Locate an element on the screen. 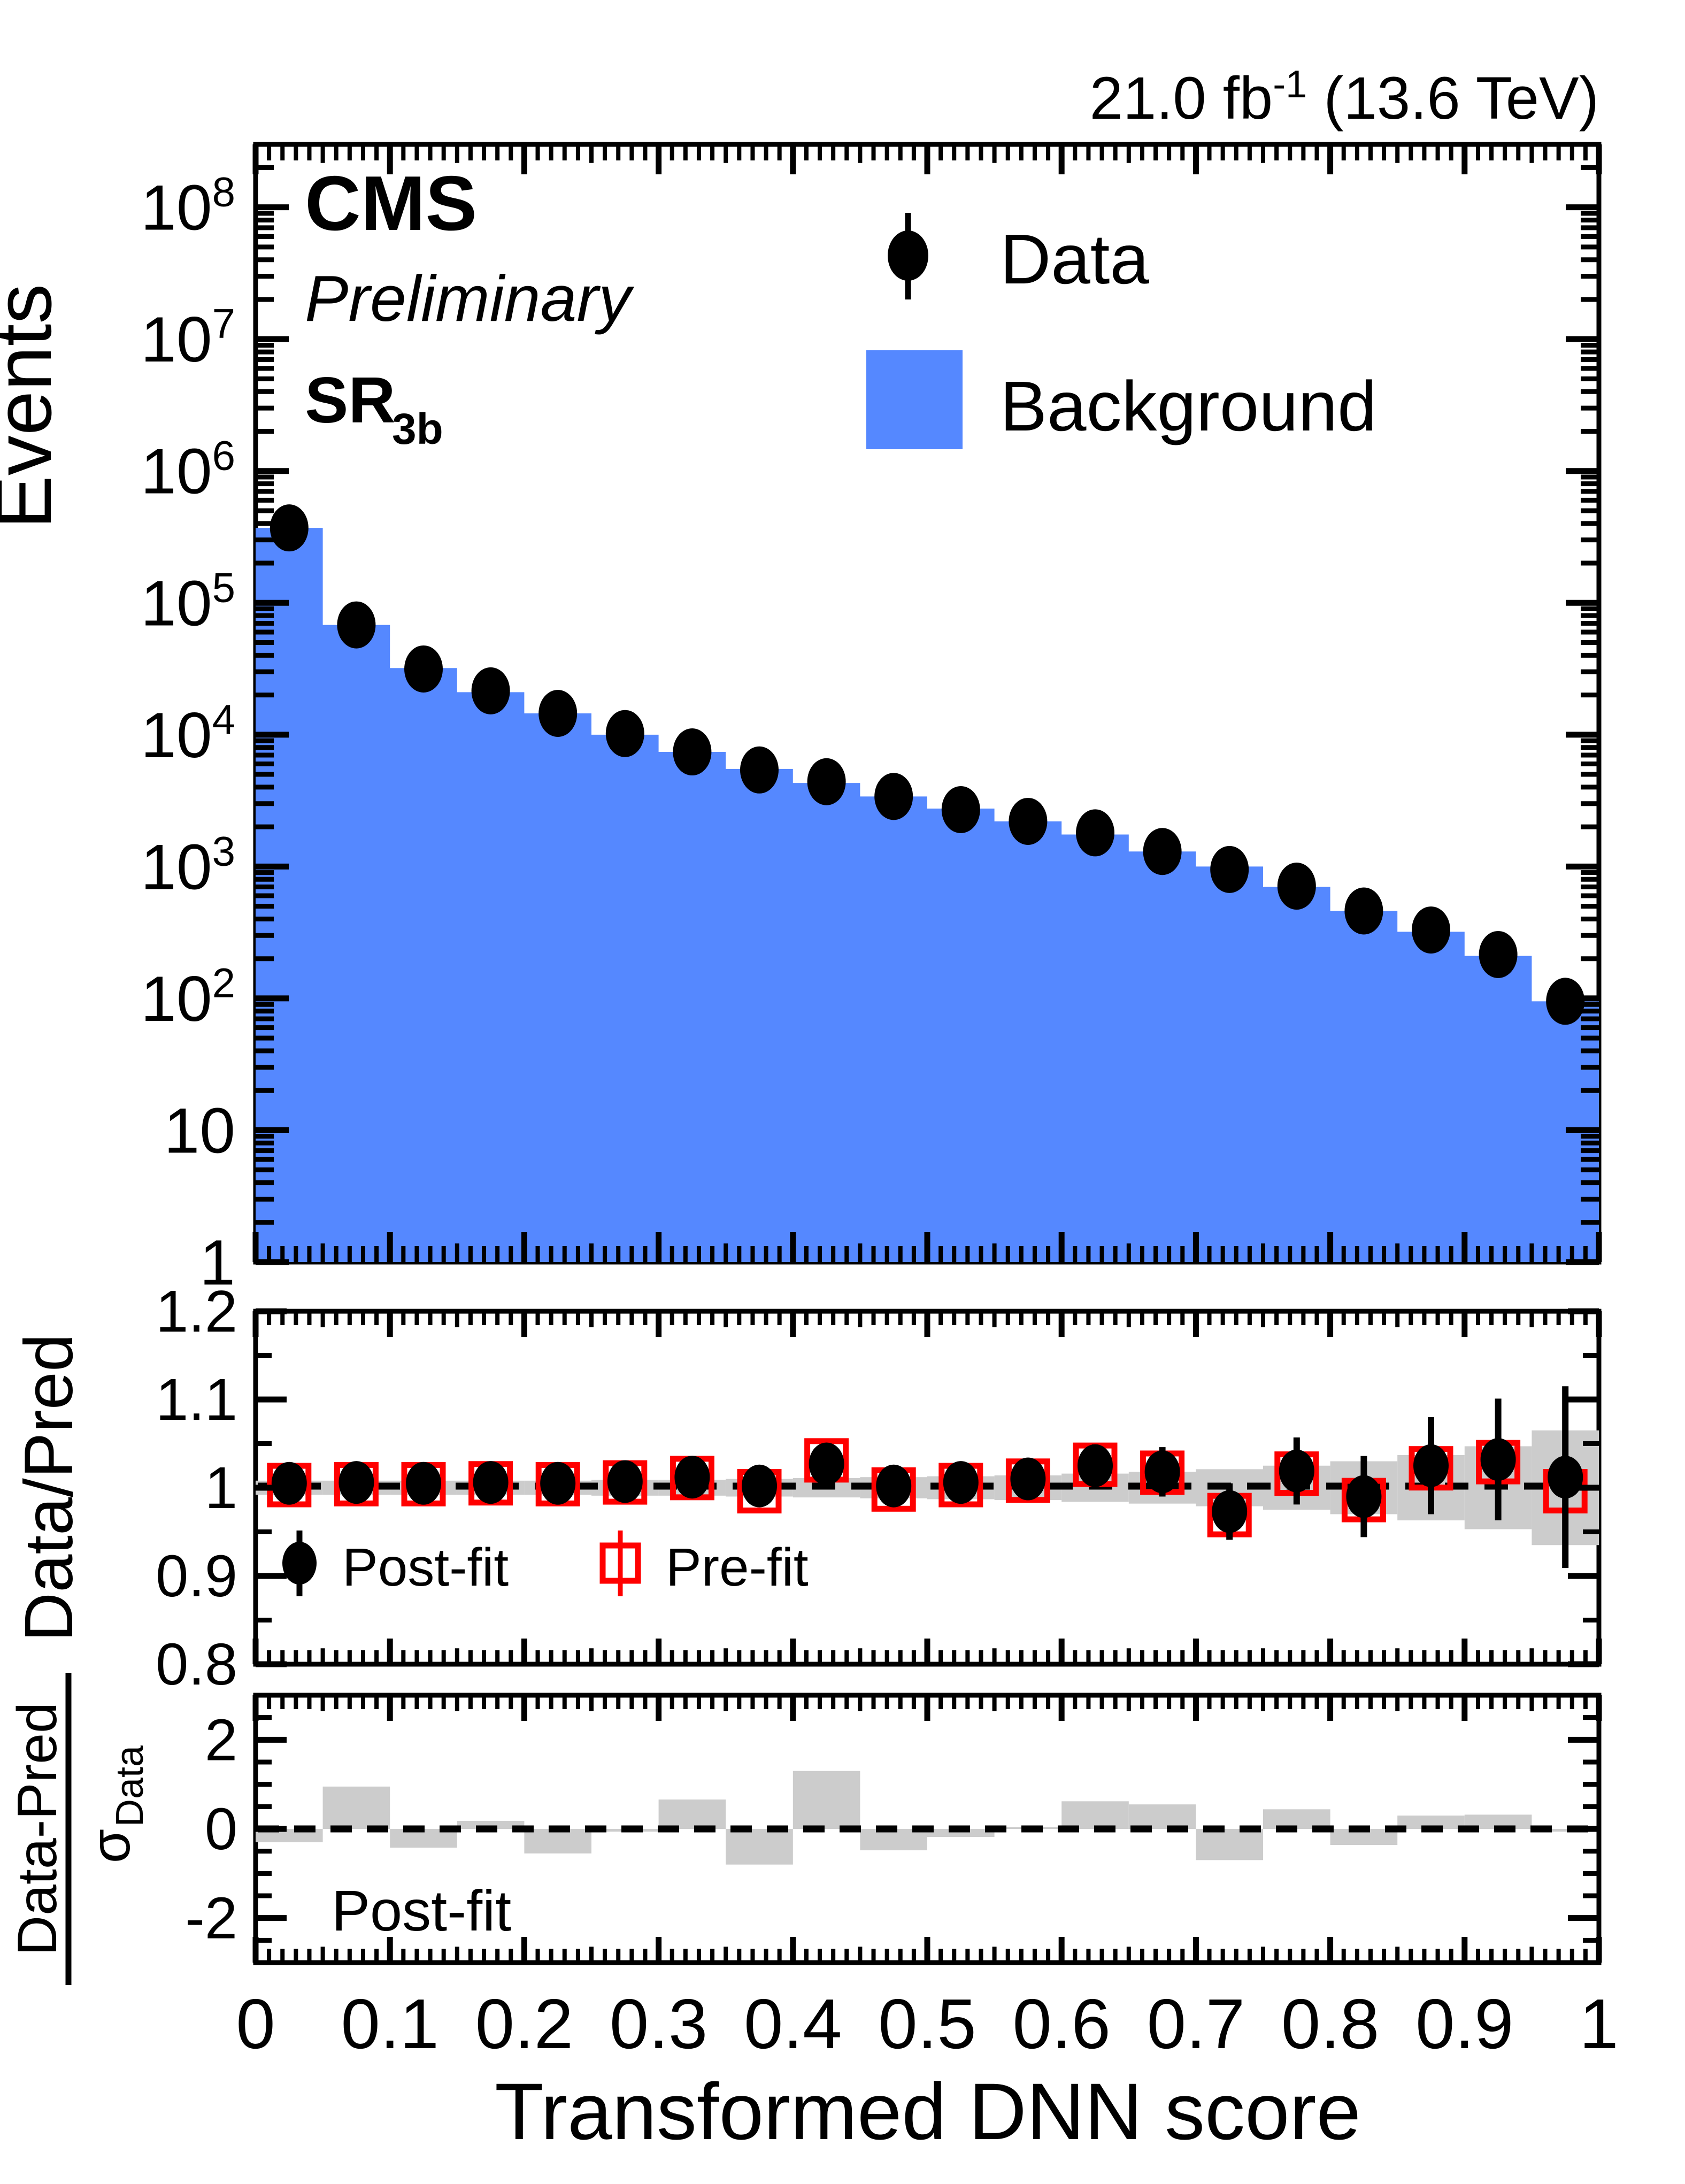  main-y-tick-label: 10⁴ is located at coordinates (188, 734).